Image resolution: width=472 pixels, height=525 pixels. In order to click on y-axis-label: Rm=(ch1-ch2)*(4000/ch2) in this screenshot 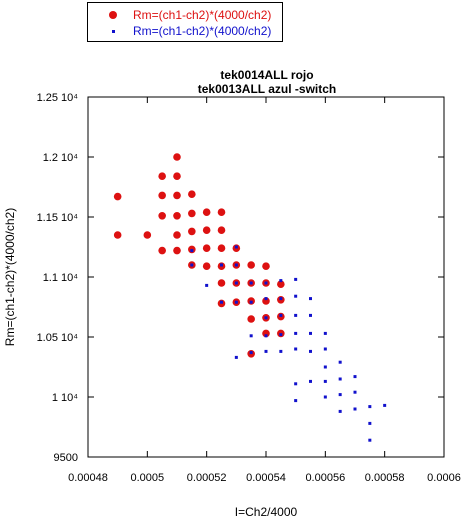, I will do `click(10, 277)`.